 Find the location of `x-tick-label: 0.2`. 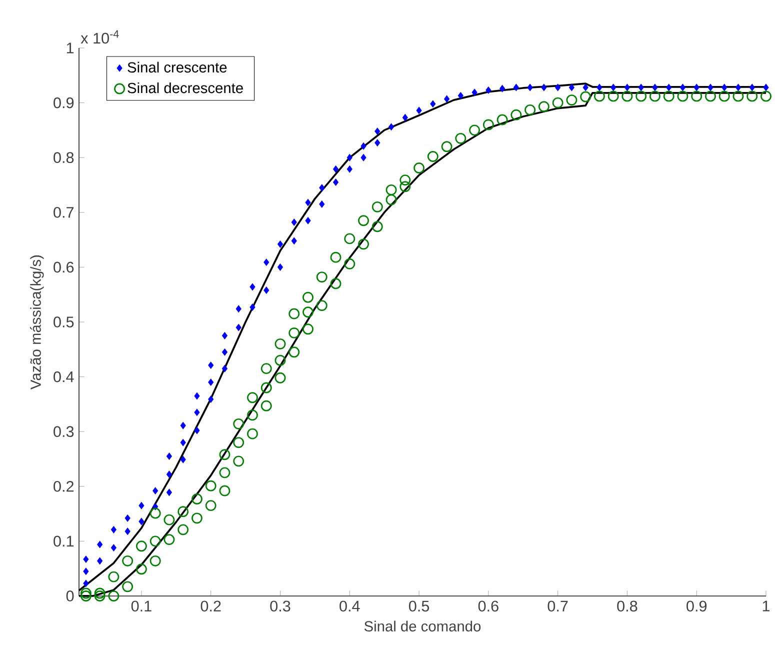

x-tick-label: 0.2 is located at coordinates (210, 606).